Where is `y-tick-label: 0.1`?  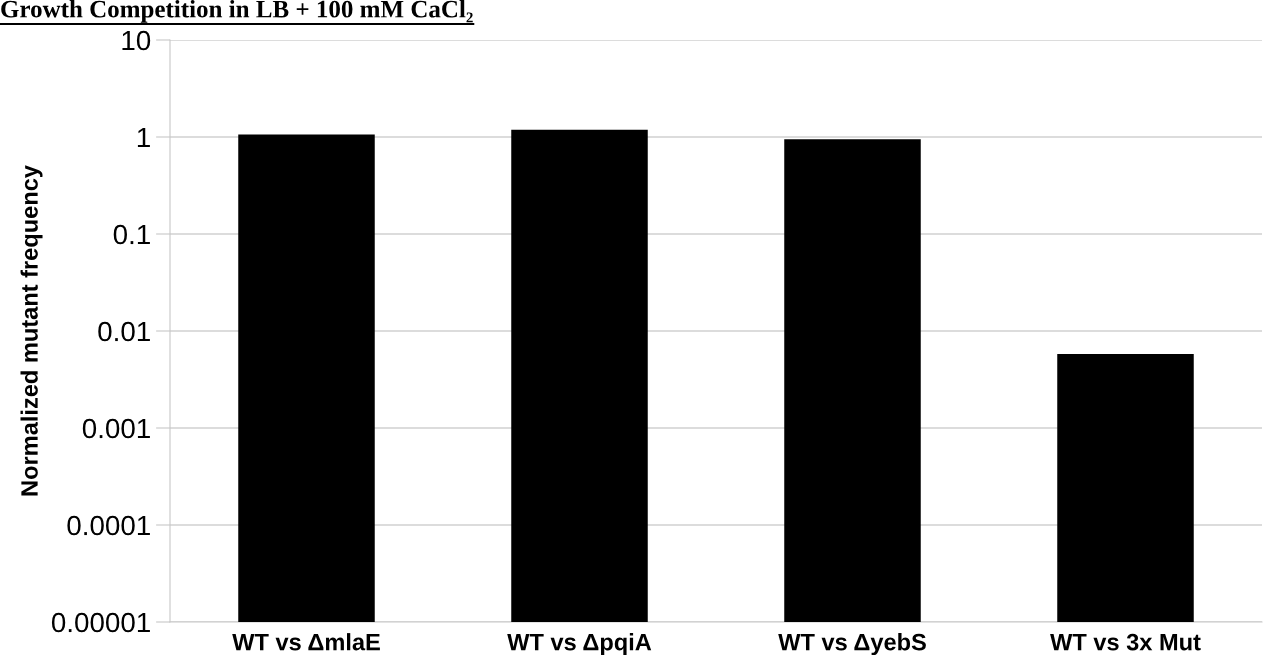 y-tick-label: 0.1 is located at coordinates (131, 234).